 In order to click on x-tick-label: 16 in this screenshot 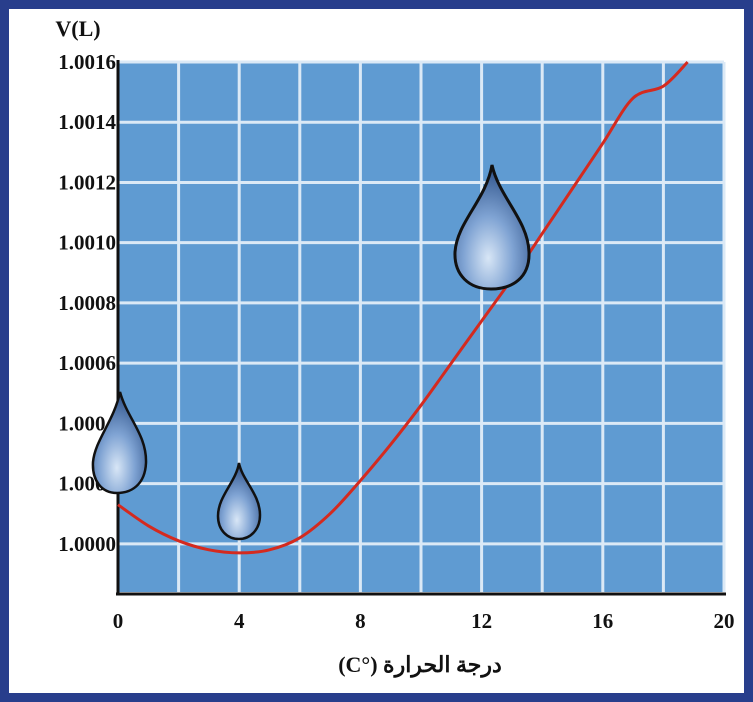, I will do `click(602, 621)`.